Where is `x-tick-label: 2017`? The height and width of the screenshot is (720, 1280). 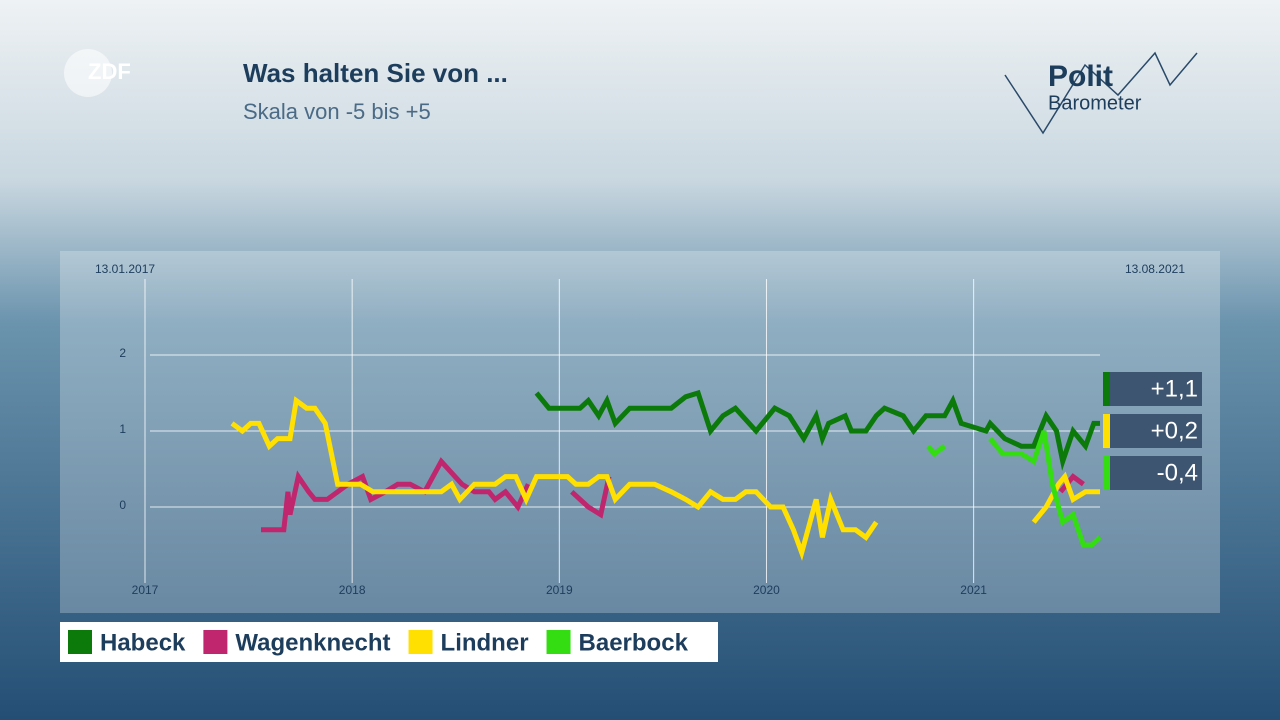 x-tick-label: 2017 is located at coordinates (145, 590).